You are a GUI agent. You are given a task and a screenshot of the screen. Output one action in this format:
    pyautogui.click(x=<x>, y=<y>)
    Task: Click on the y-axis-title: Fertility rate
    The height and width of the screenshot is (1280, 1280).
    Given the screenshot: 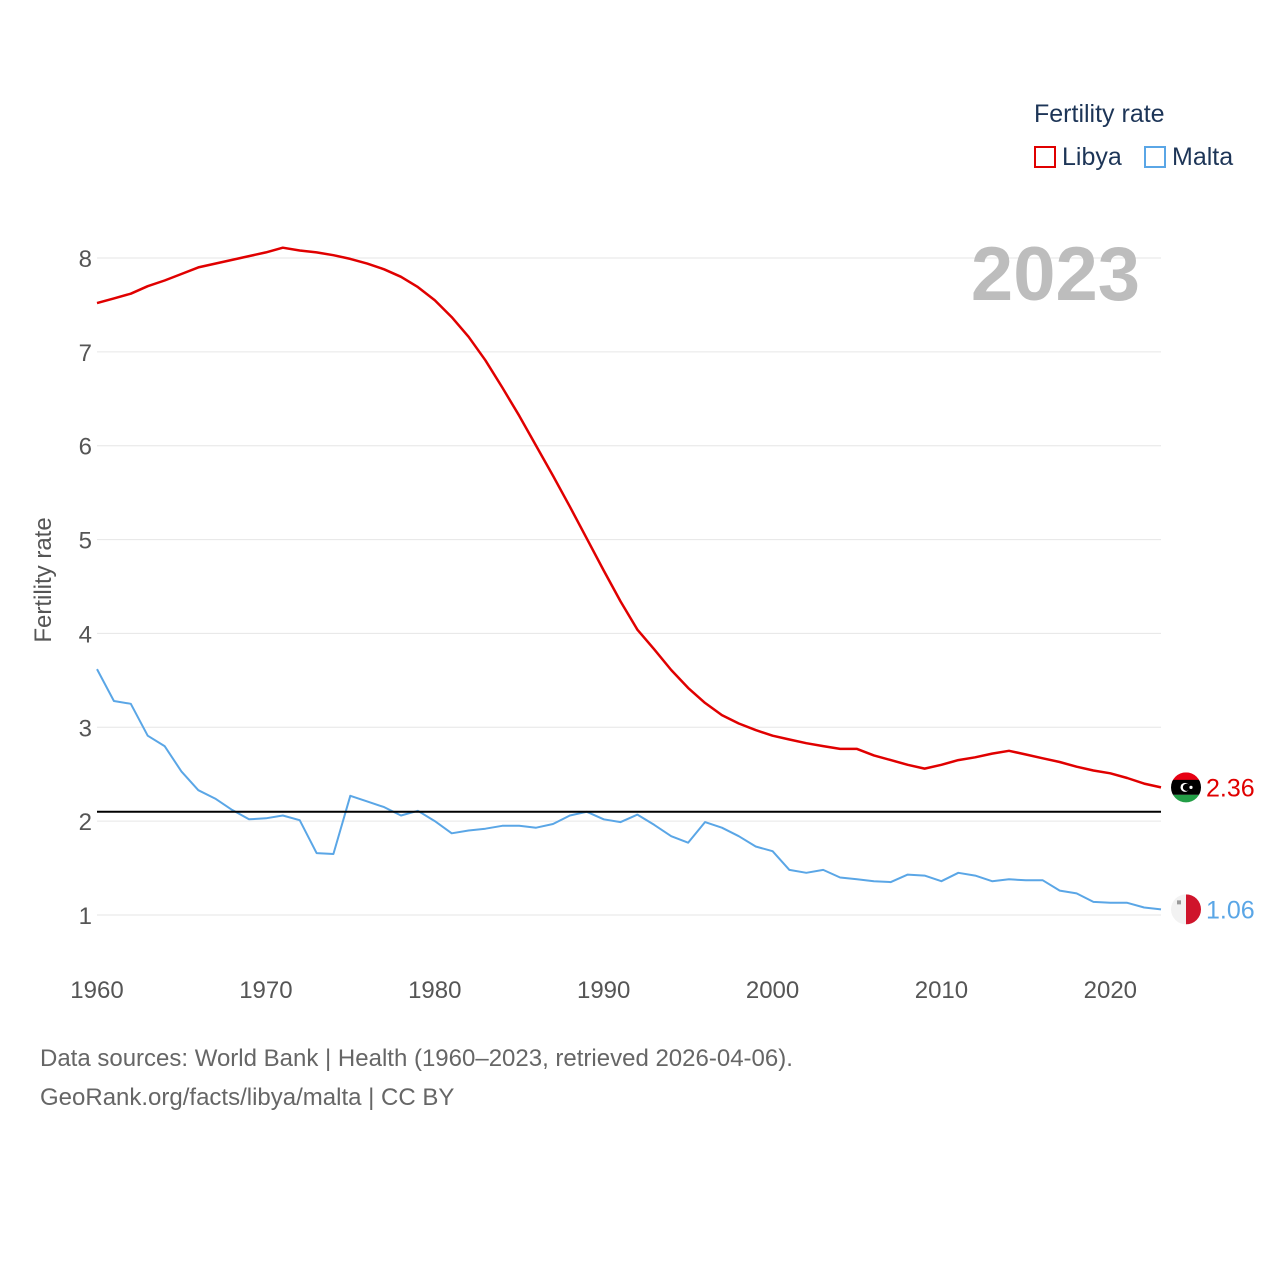 What is the action you would take?
    pyautogui.click(x=43, y=579)
    